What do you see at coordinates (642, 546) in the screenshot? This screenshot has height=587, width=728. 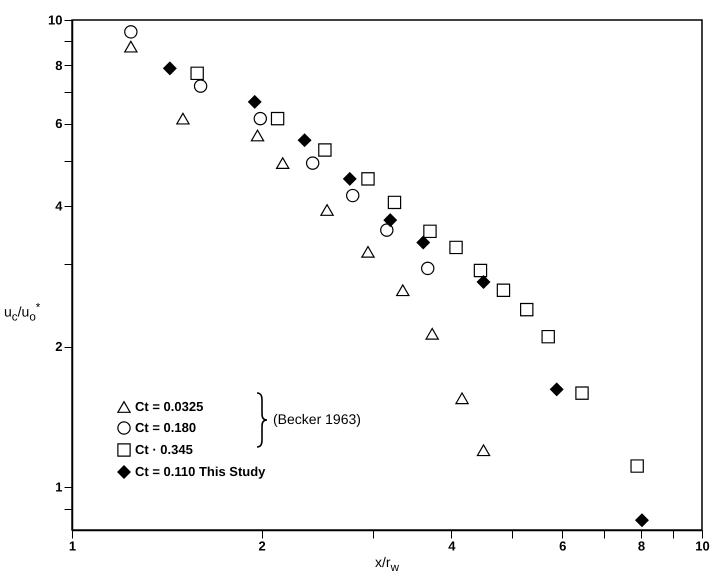 I see `x-tick-label: 8` at bounding box center [642, 546].